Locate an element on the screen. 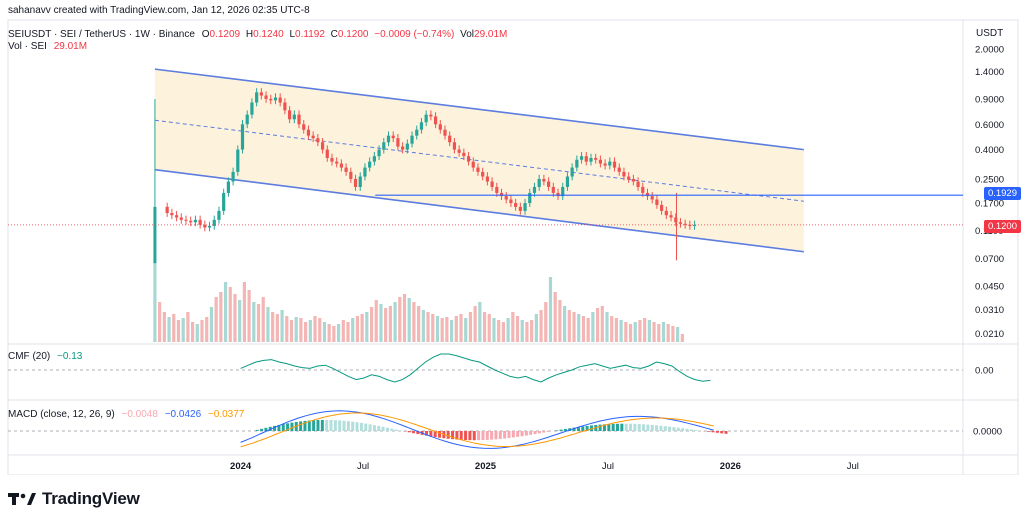 Image resolution: width=1024 pixels, height=522 pixels. macd-signal-value: −0.0377 is located at coordinates (226, 414).